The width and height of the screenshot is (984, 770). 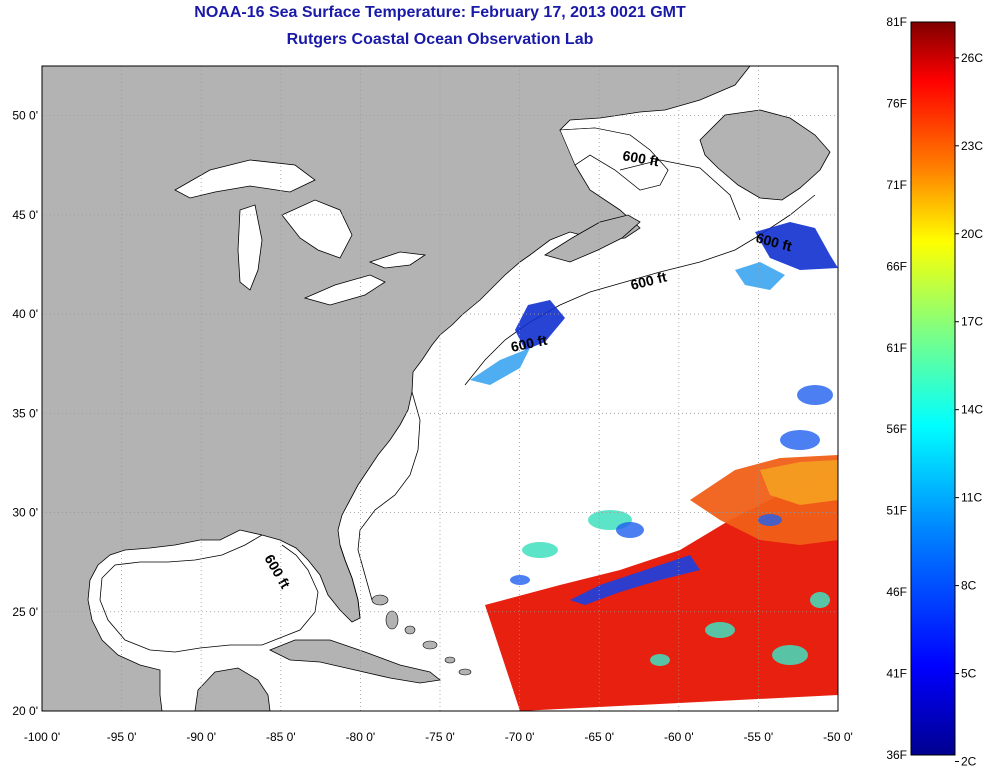 What do you see at coordinates (972, 234) in the screenshot?
I see `colorbar-c-label: 20C` at bounding box center [972, 234].